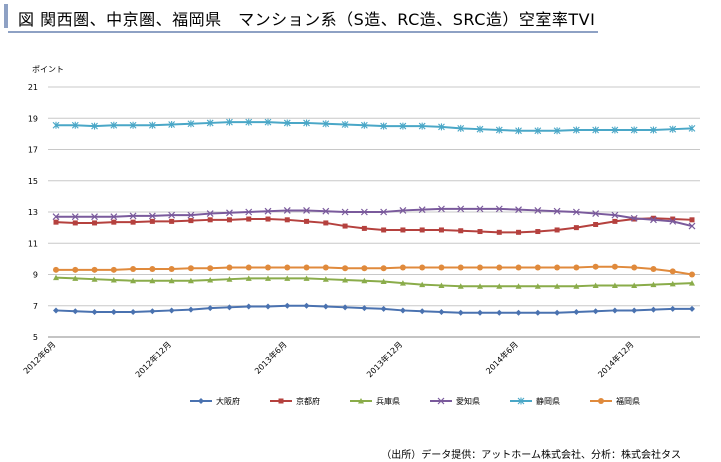  What do you see at coordinates (300, 16) in the screenshot?
I see `title-bar: 図 関西圏、中京圏、福岡県 マンション系（S造、RC造、SRC造）空室率TVI` at bounding box center [300, 16].